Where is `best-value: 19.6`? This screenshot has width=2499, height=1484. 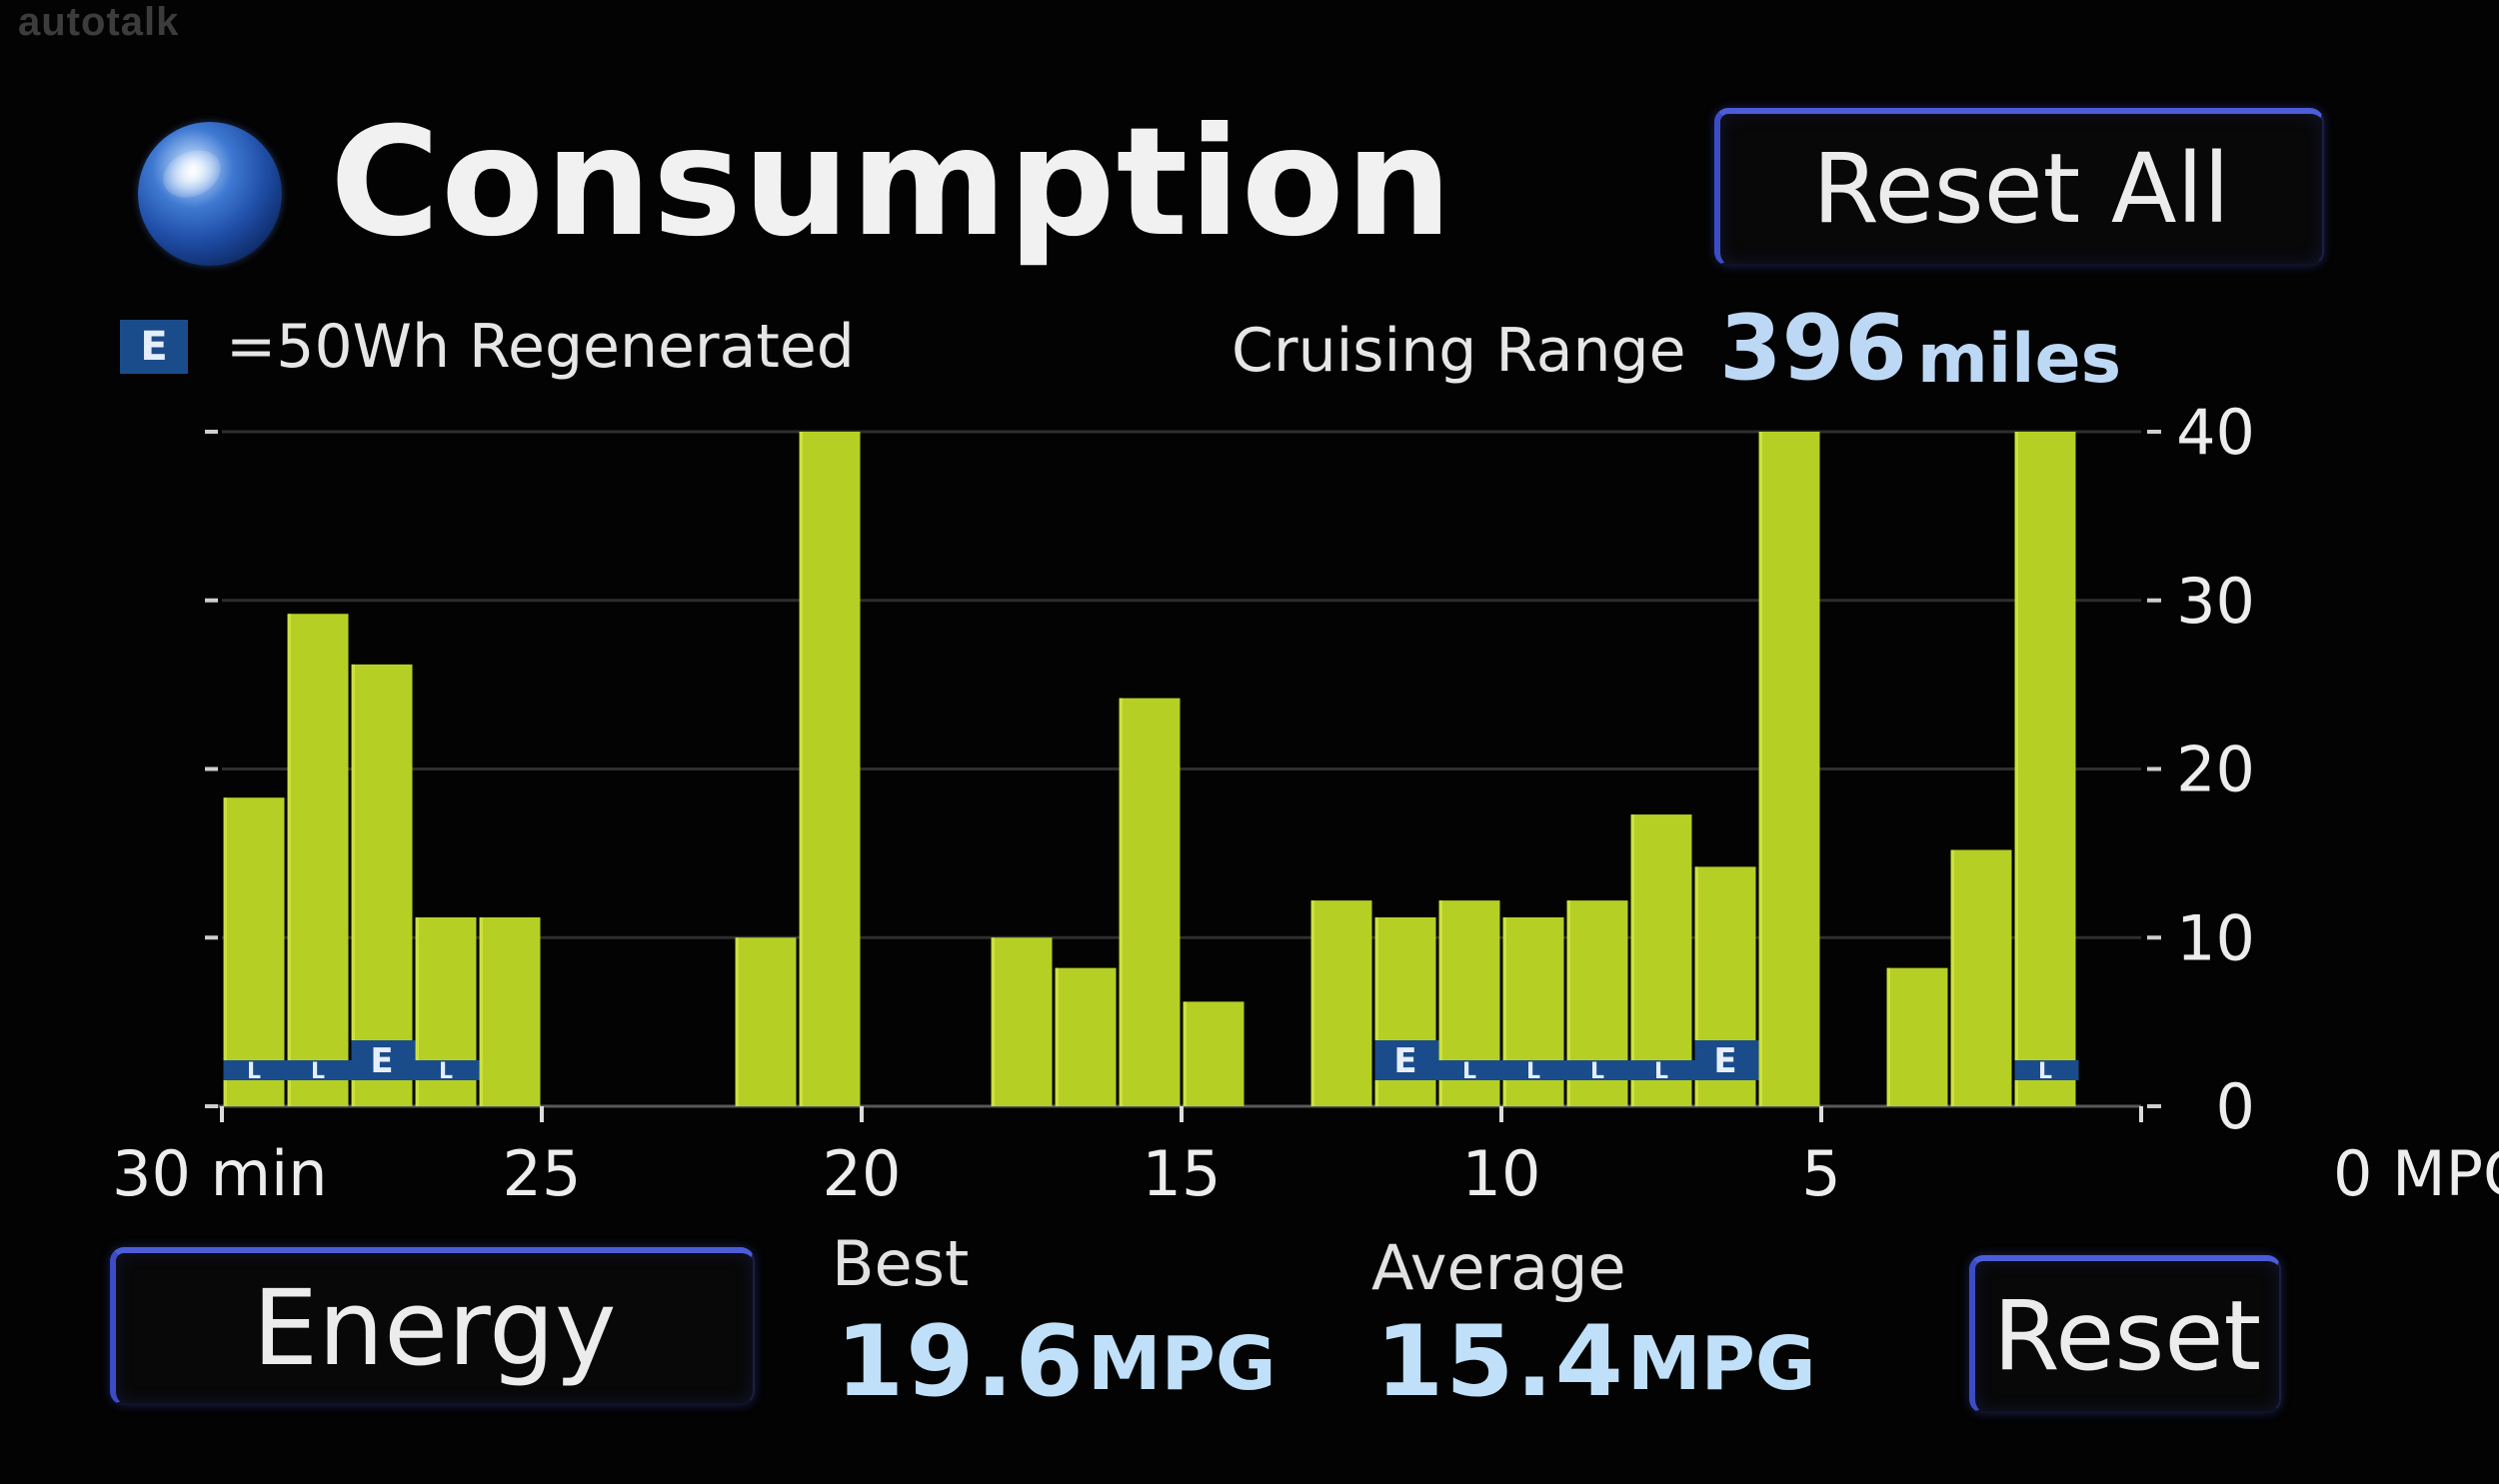 best-value: 19.6 is located at coordinates (961, 1362).